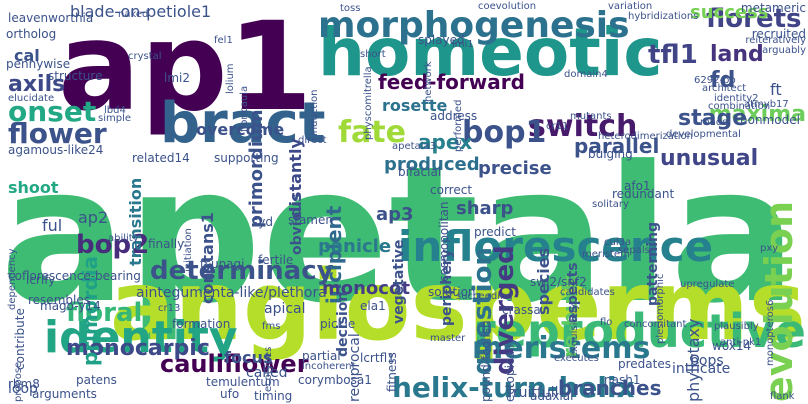 This screenshot has width=808, height=404. I want to click on cloud-word: intricate, so click(701, 369).